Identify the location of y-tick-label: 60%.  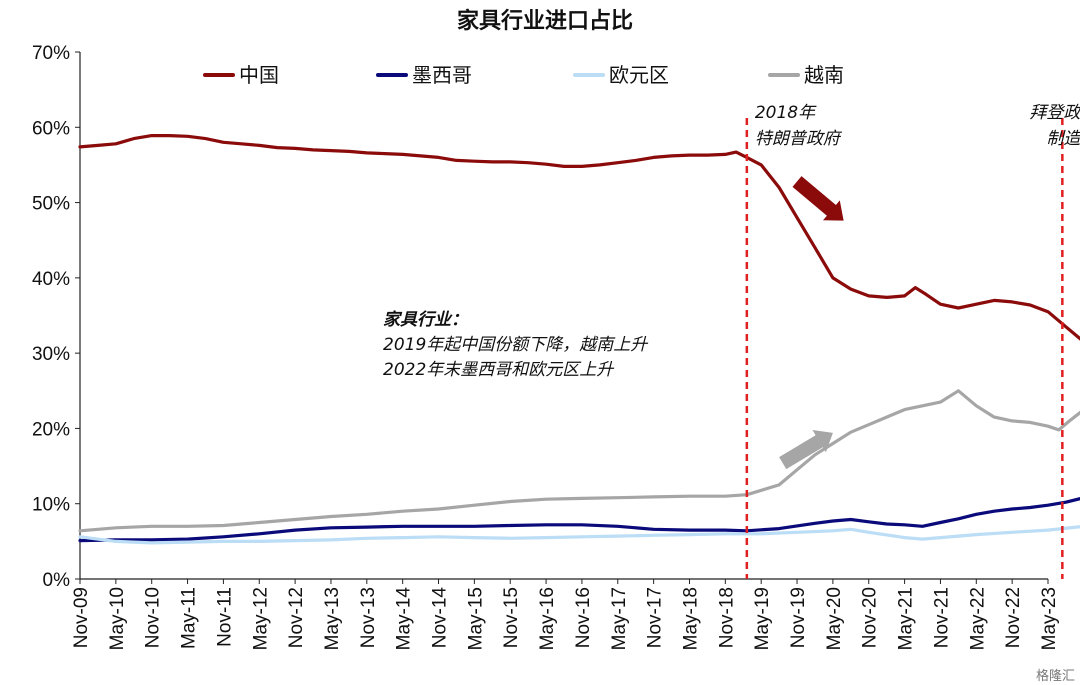
(51, 128).